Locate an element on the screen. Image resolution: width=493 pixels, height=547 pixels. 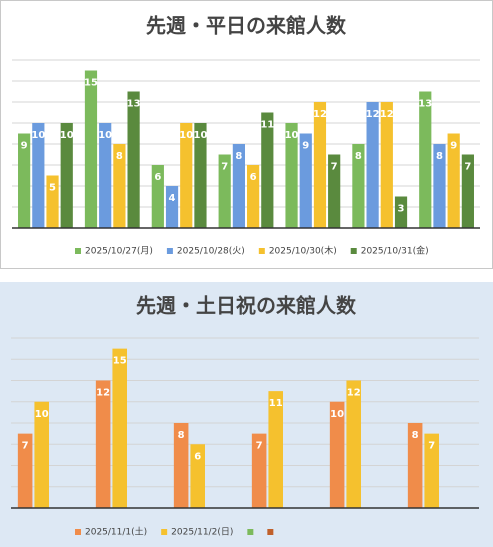
chart-title: 先週・土日祝の来館人数 is located at coordinates (246, 306).